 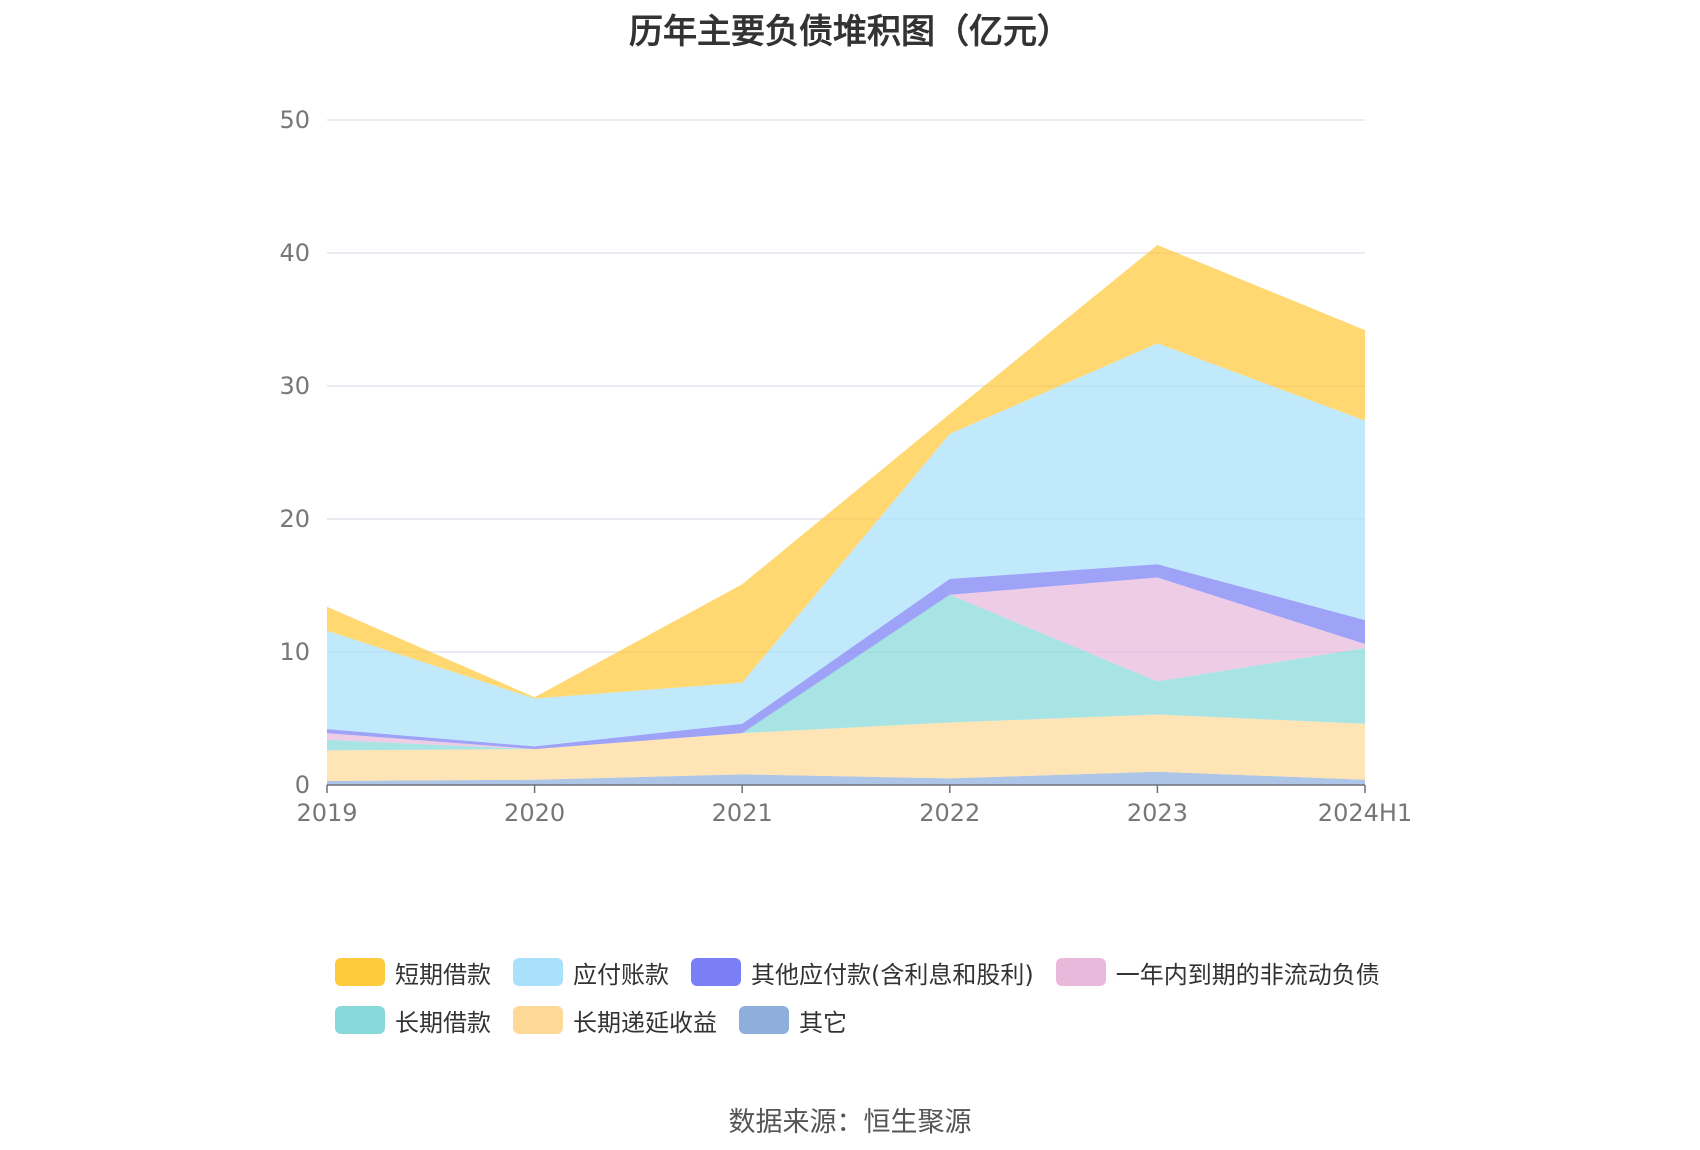 I want to click on legend-row: 短期借款 应付账款 其他应付款(含利息和股利) 一年内到期的非流动负债, so click(x=885, y=972).